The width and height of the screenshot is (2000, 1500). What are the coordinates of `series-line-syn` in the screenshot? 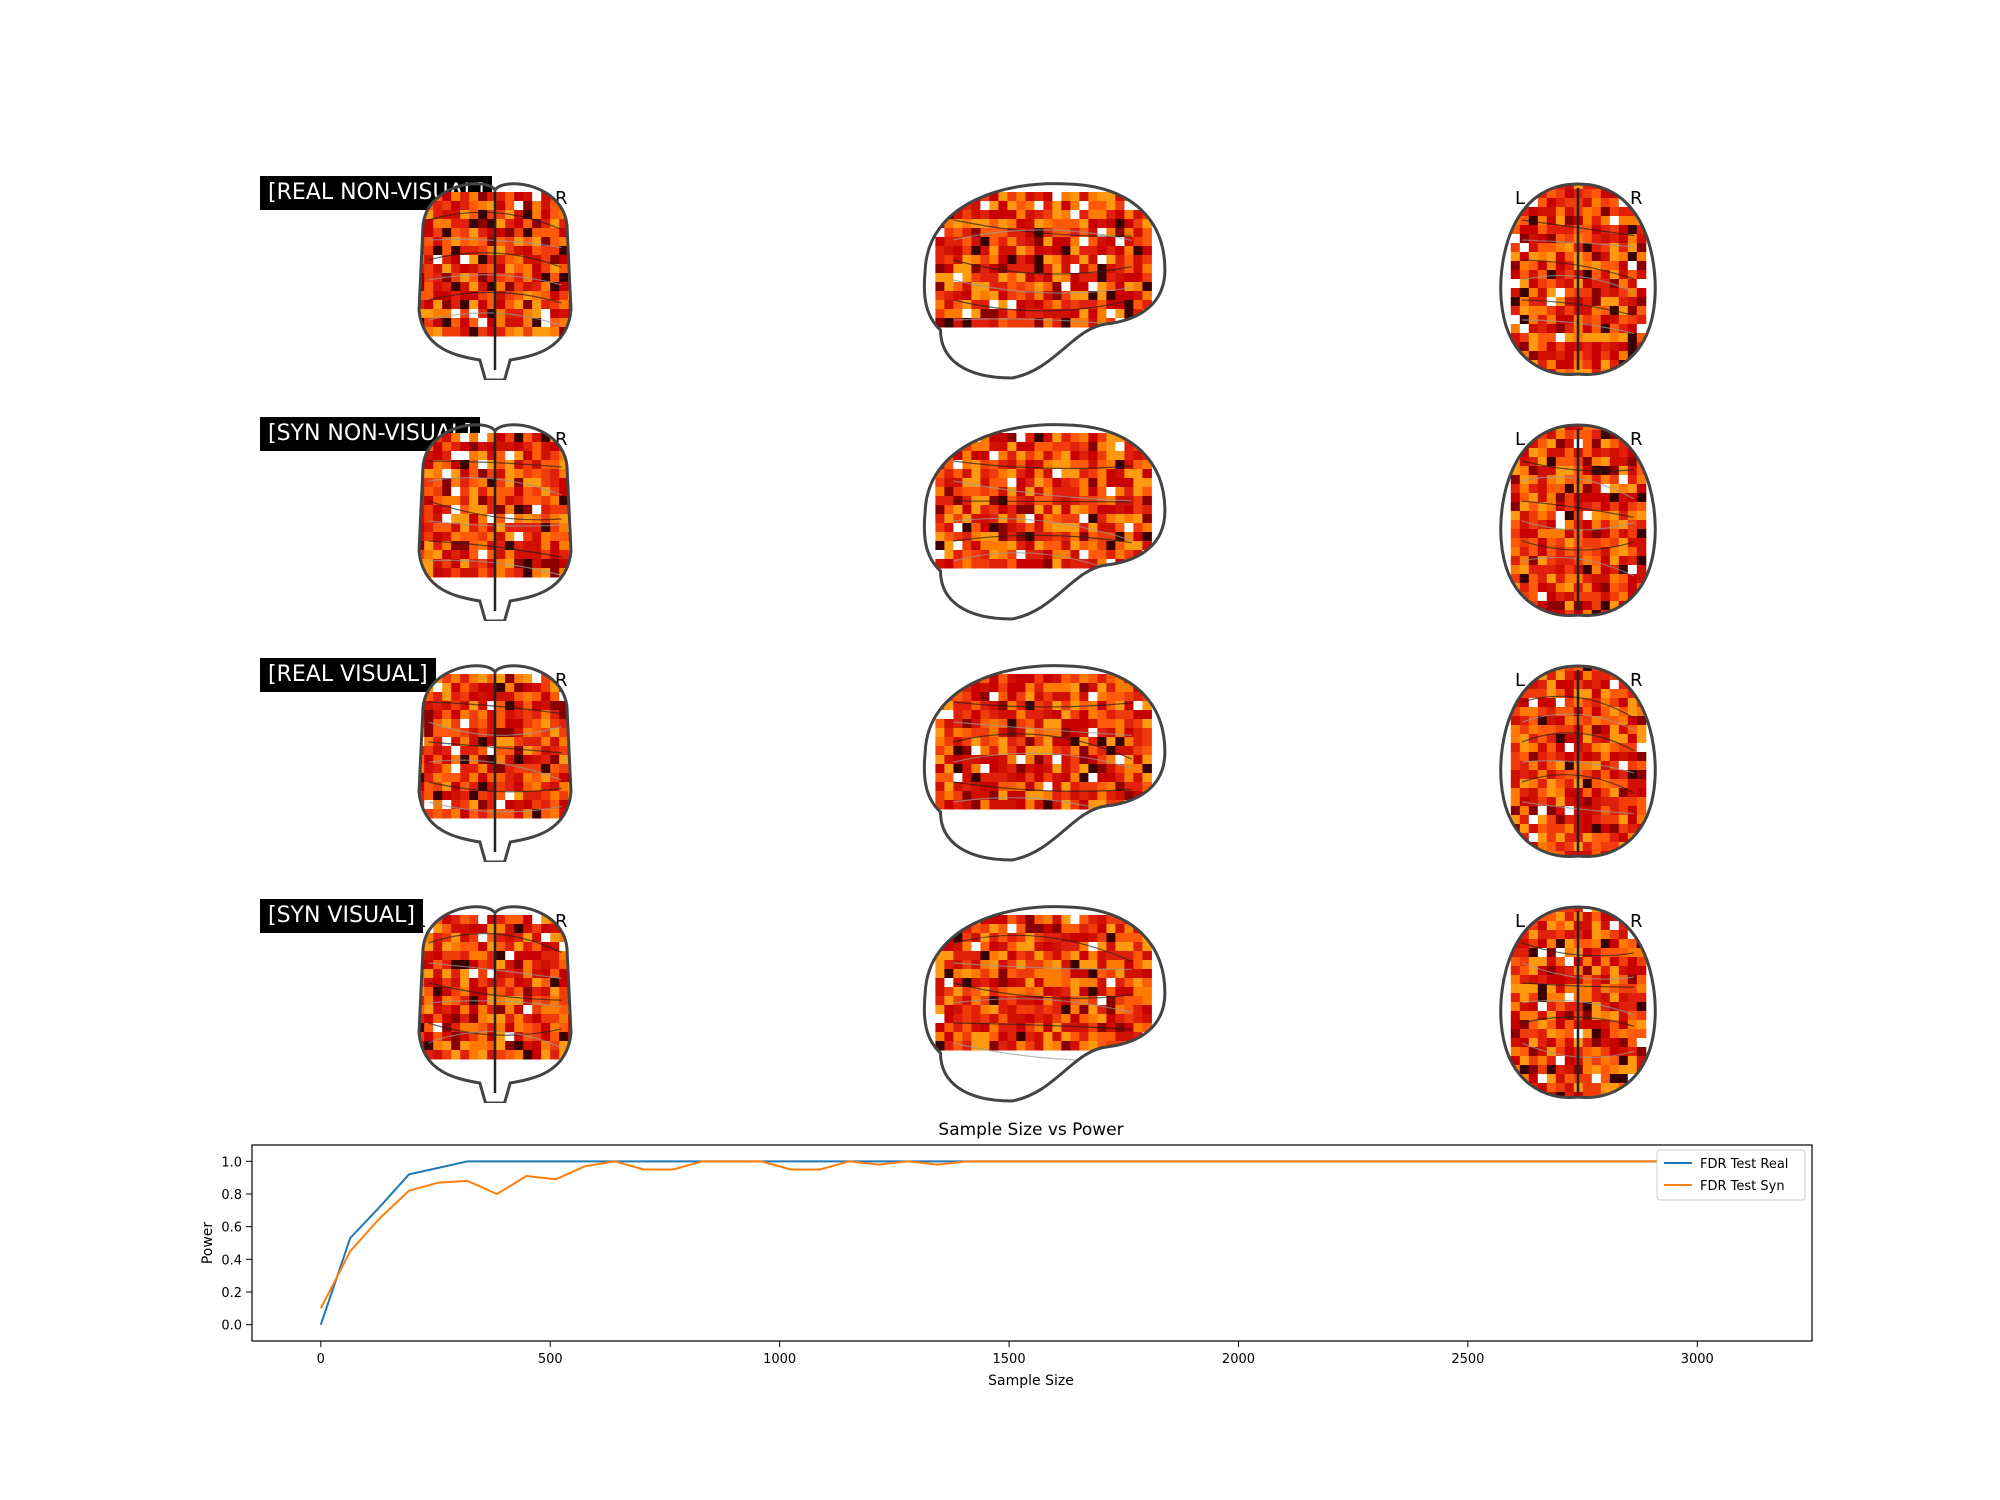 It's located at (1054, 1234).